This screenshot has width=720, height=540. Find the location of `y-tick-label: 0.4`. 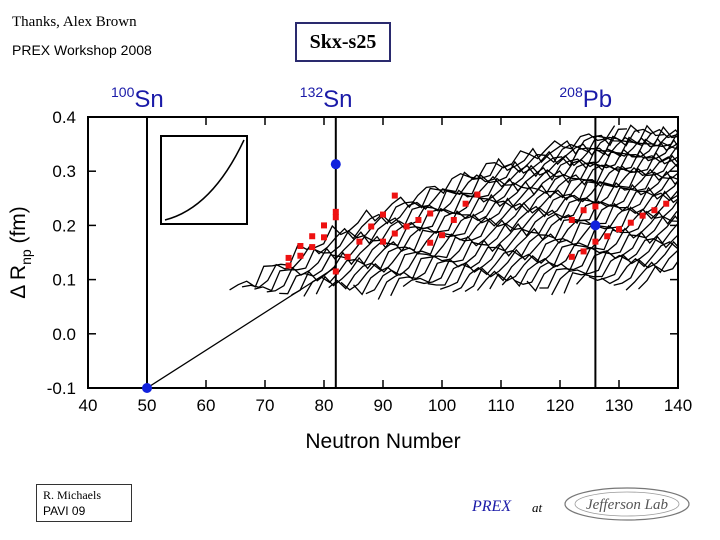

y-tick-label: 0.4 is located at coordinates (64, 117).